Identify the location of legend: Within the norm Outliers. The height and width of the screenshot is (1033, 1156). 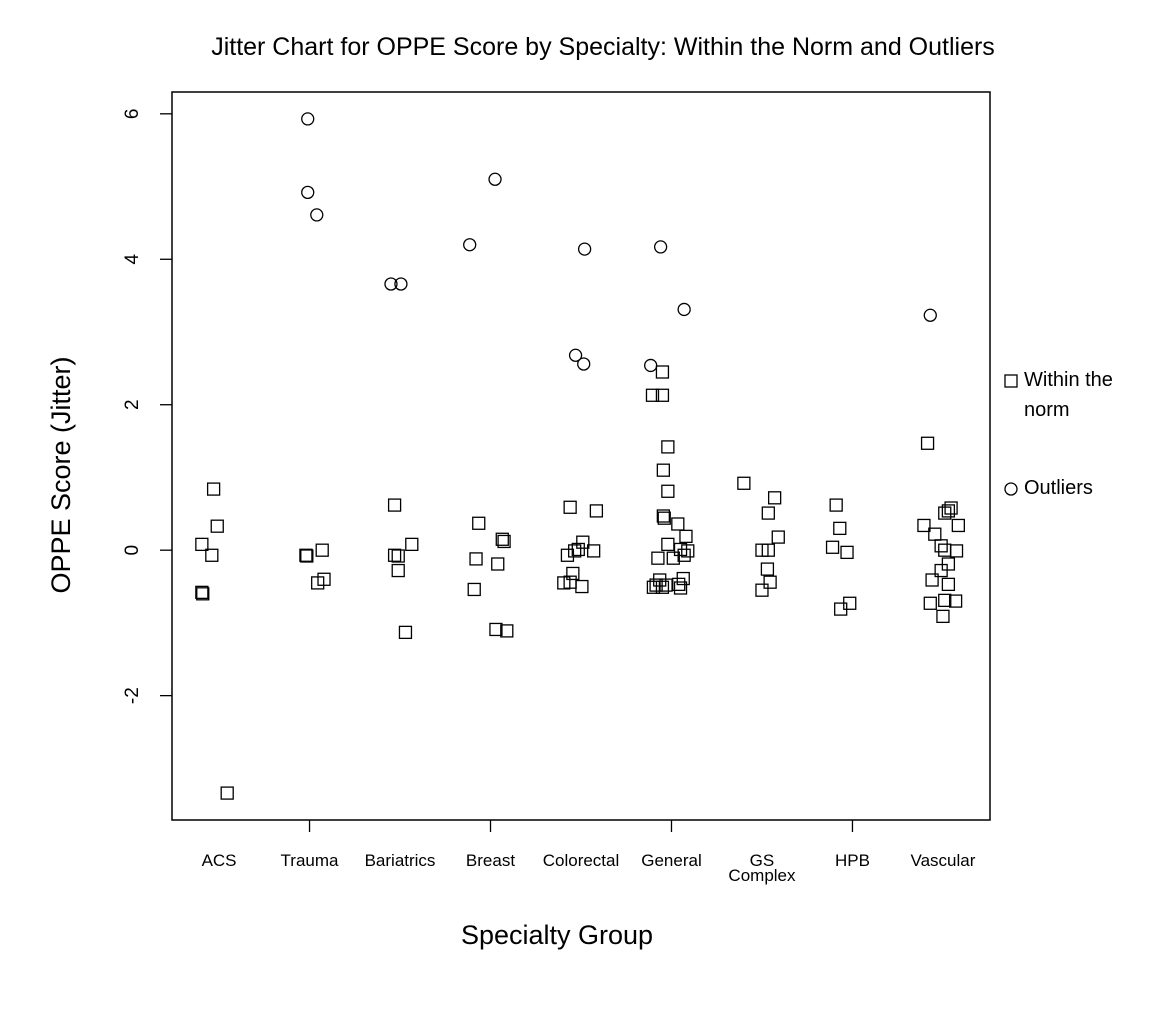
(1073, 434).